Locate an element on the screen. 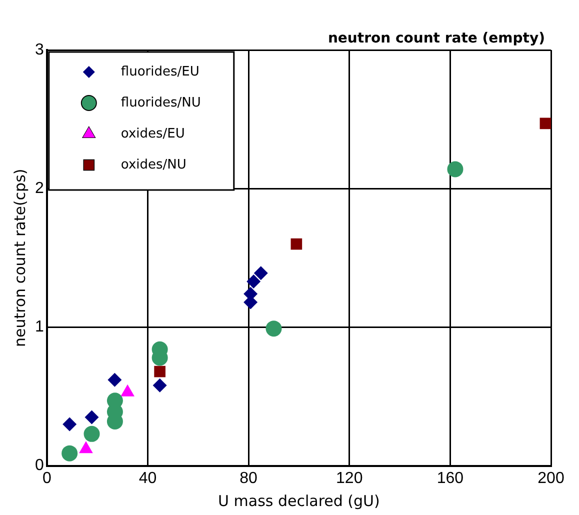 Image resolution: width=579 pixels, height=515 pixels. legend-label: fluorides/NU is located at coordinates (160, 102).